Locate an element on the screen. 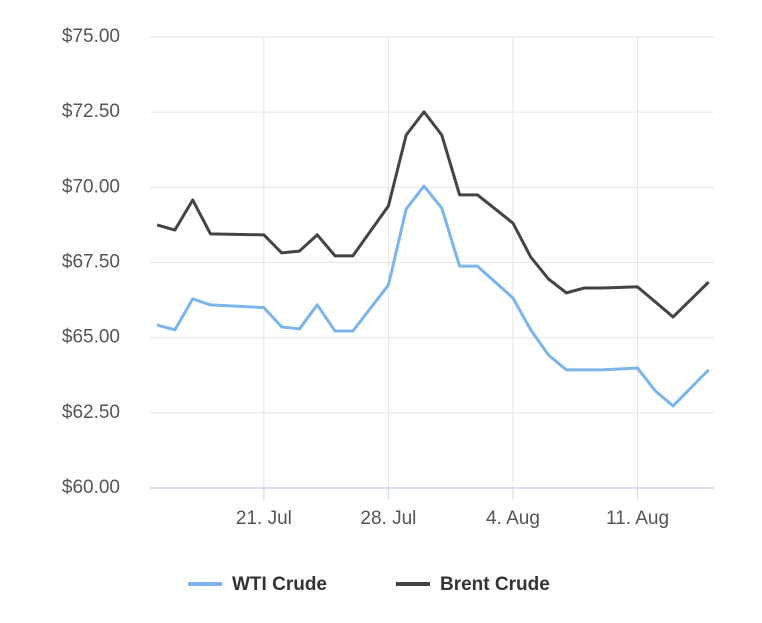 The image size is (762, 623). x-tick-label: 28. Jul is located at coordinates (388, 518).